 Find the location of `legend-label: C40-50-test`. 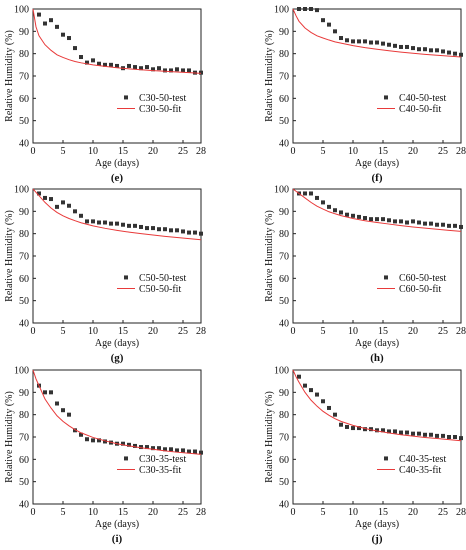

legend-label: C40-50-test is located at coordinates (422, 98).